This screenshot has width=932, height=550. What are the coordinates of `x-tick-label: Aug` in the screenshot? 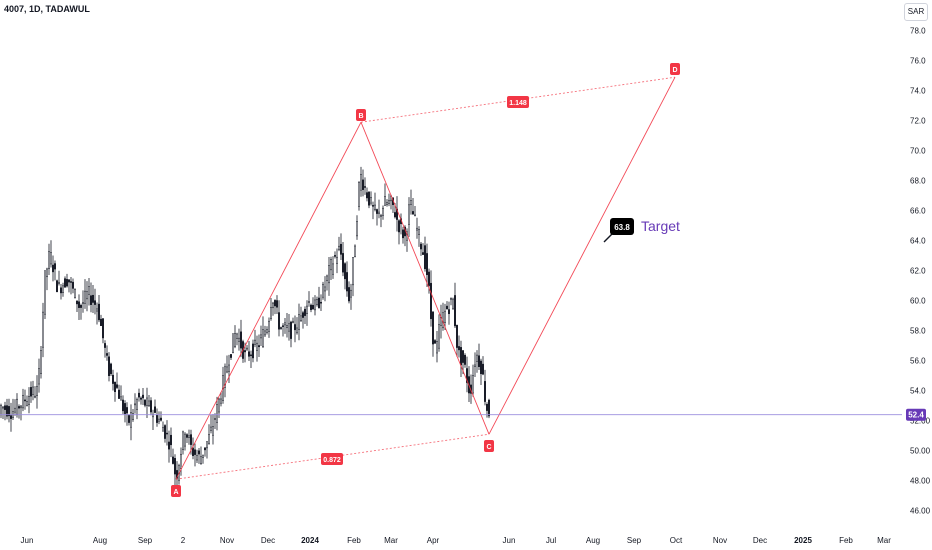 It's located at (593, 540).